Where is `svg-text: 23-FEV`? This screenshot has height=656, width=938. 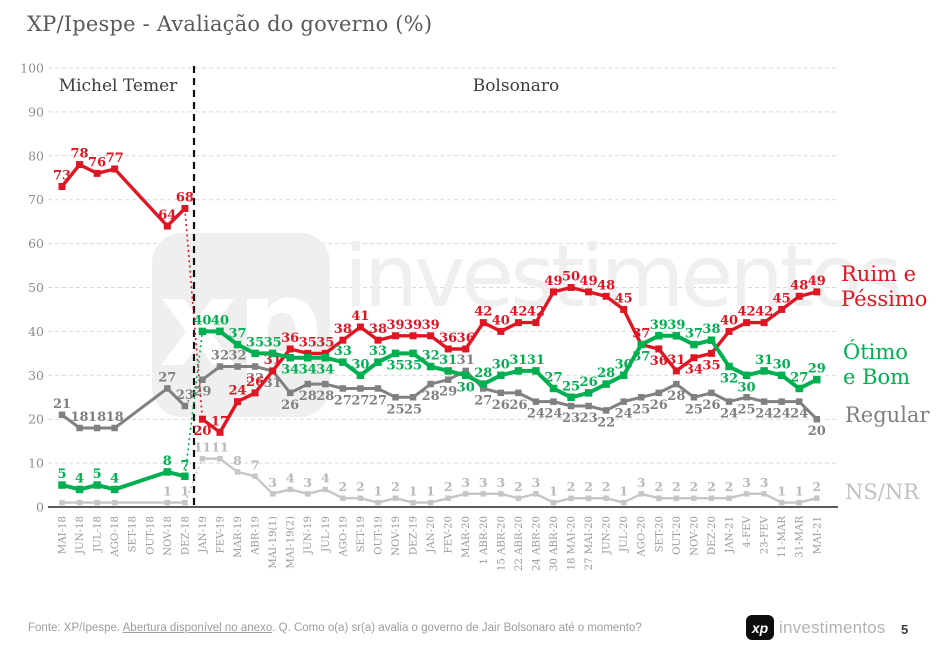
svg-text: 23-FEV is located at coordinates (765, 534).